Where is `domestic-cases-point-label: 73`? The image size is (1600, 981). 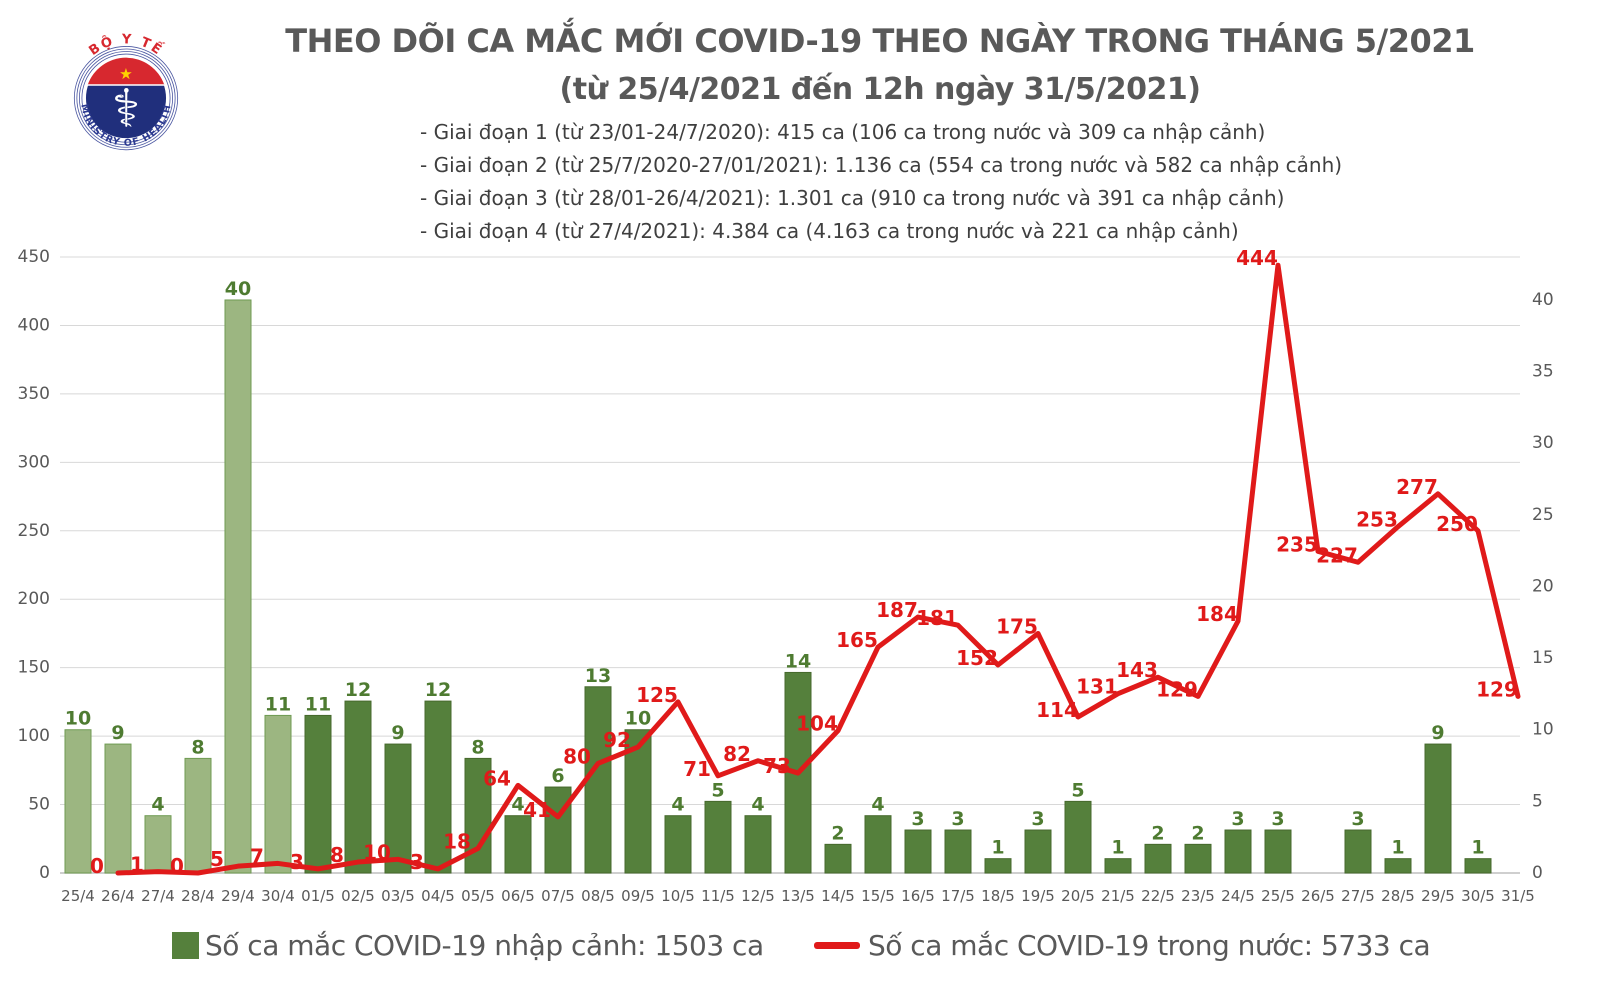 domestic-cases-point-label: 73 is located at coordinates (777, 766).